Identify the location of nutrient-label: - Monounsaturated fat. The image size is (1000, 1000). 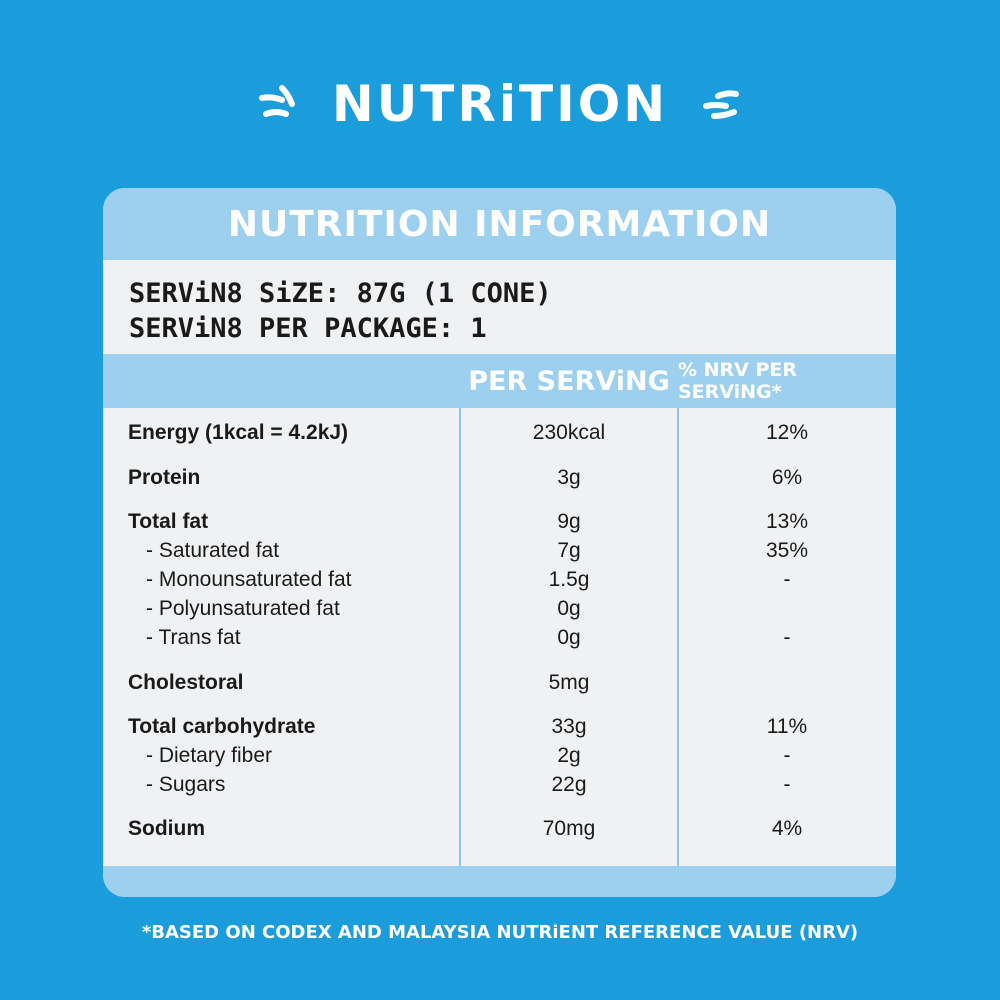
(249, 579).